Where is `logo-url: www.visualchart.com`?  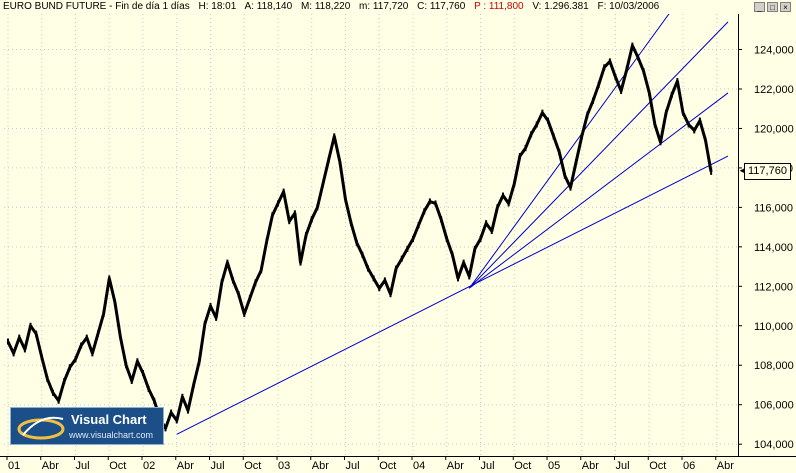
logo-url: www.visualchart.com is located at coordinates (111, 435).